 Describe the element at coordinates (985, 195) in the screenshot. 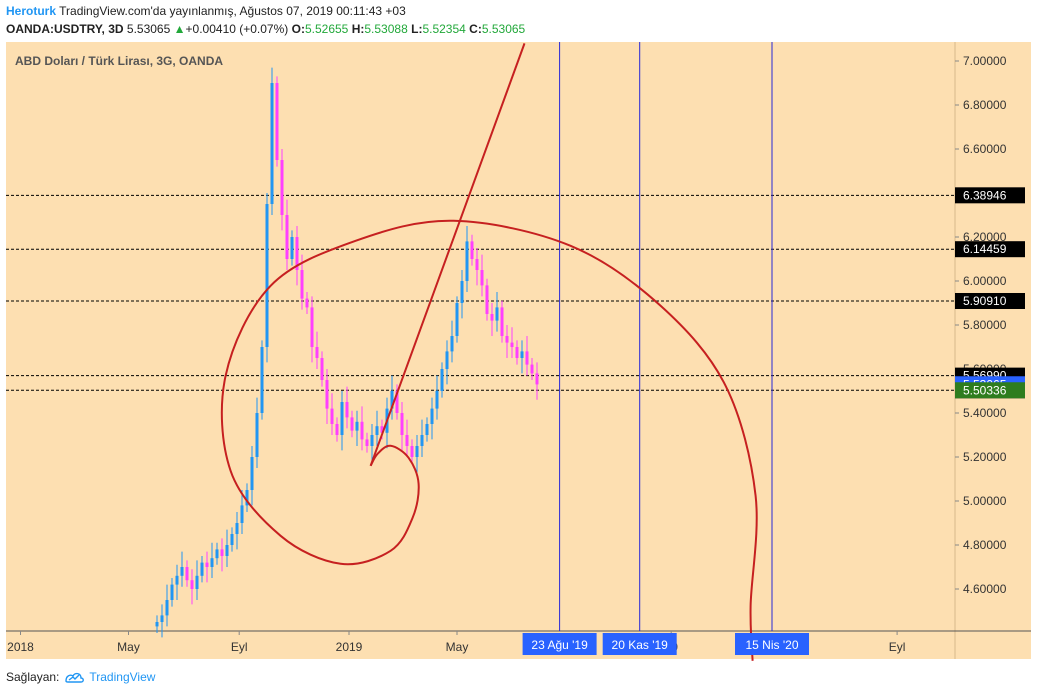

I see `price-badge-label: 6.38946` at that location.